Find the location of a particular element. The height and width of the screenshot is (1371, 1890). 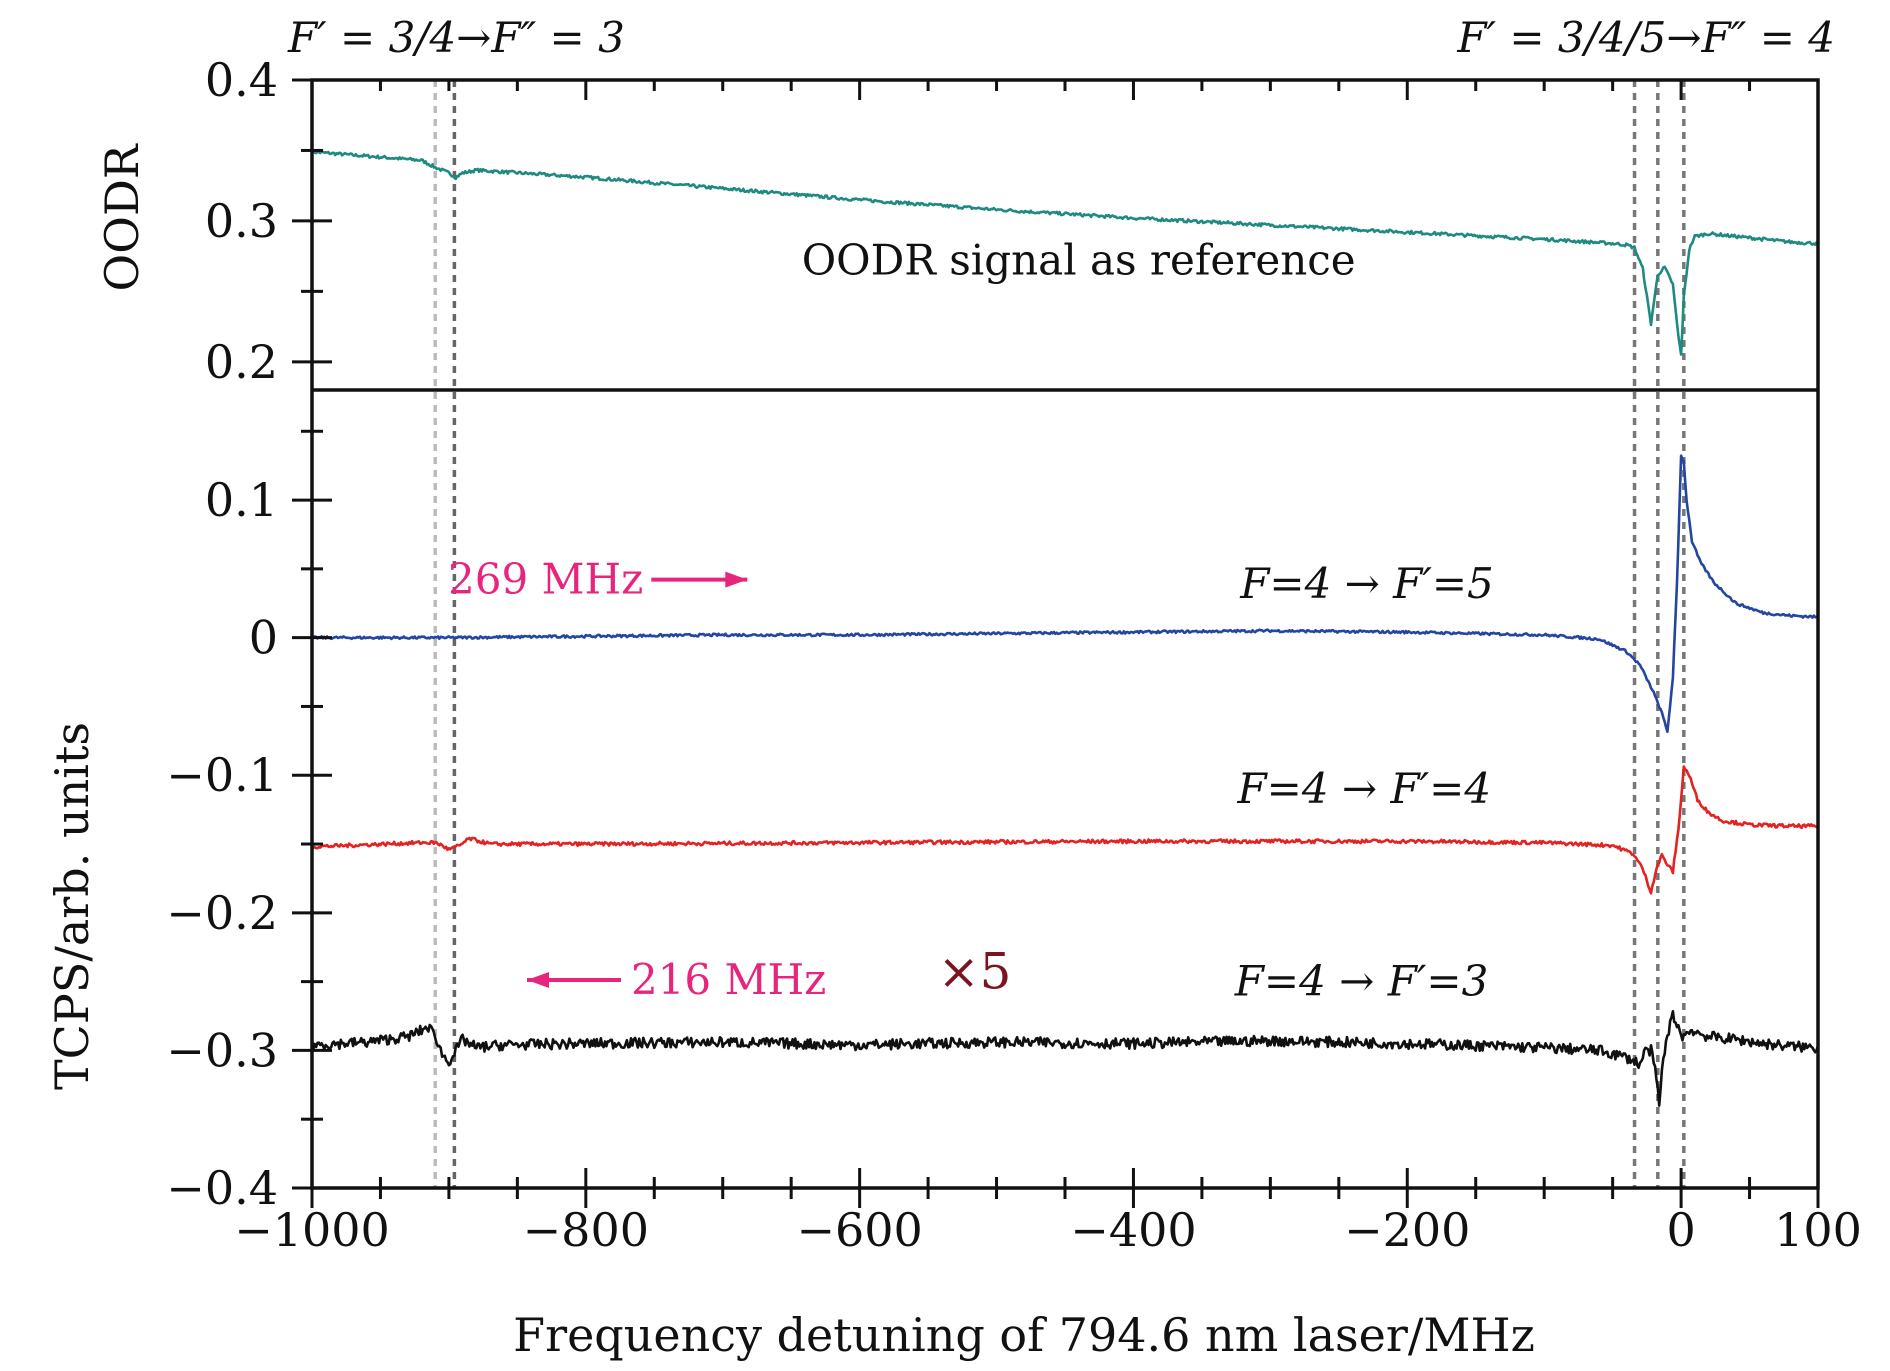

x-tick-label: 0 is located at coordinates (1680, 1230).